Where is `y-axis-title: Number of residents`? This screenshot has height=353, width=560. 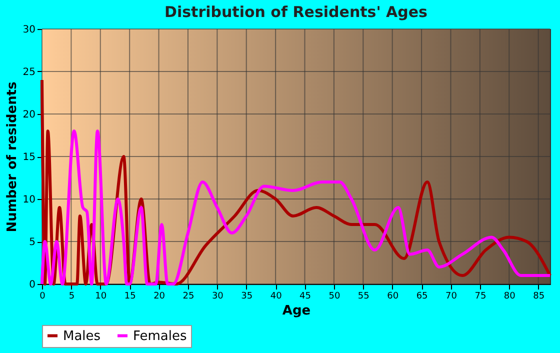 y-axis-title: Number of residents is located at coordinates (12, 156).